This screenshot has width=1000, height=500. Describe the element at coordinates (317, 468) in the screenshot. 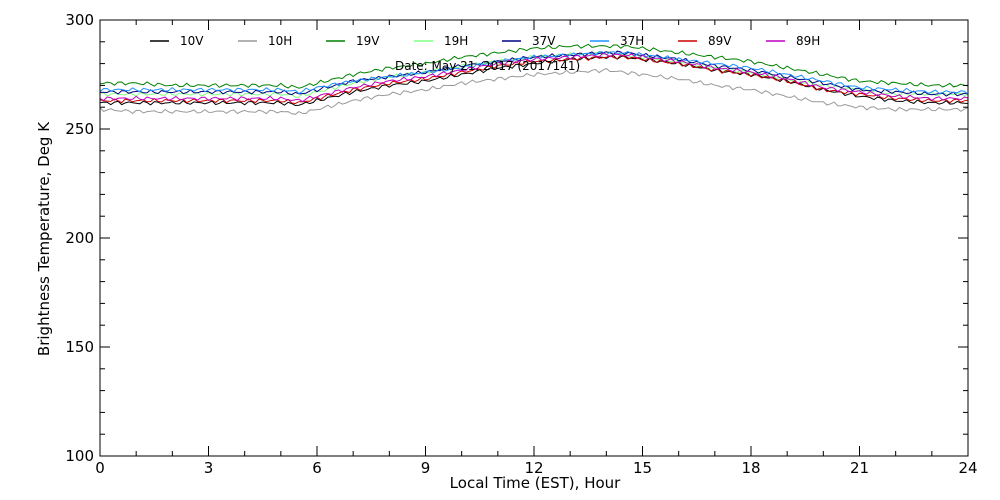

I see `x-tick-label: 6` at that location.